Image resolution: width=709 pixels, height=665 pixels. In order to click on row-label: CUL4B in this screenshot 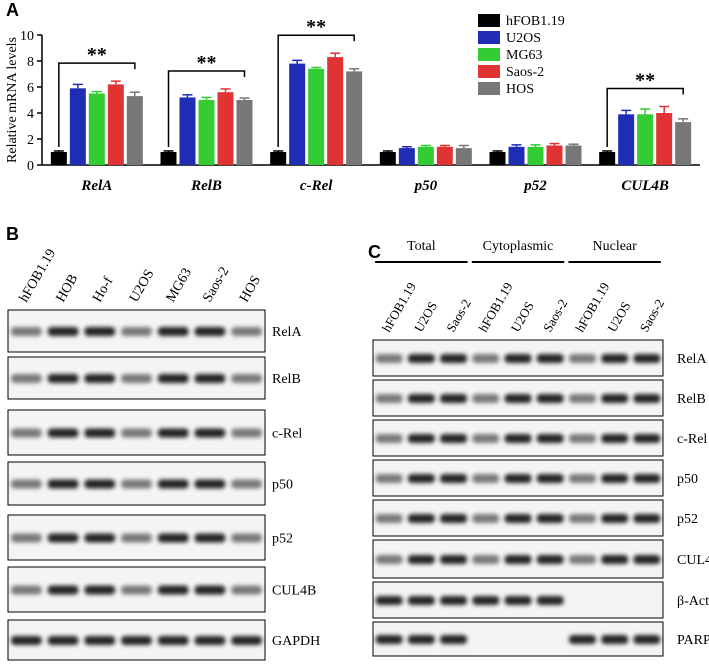, I will do `click(693, 560)`.